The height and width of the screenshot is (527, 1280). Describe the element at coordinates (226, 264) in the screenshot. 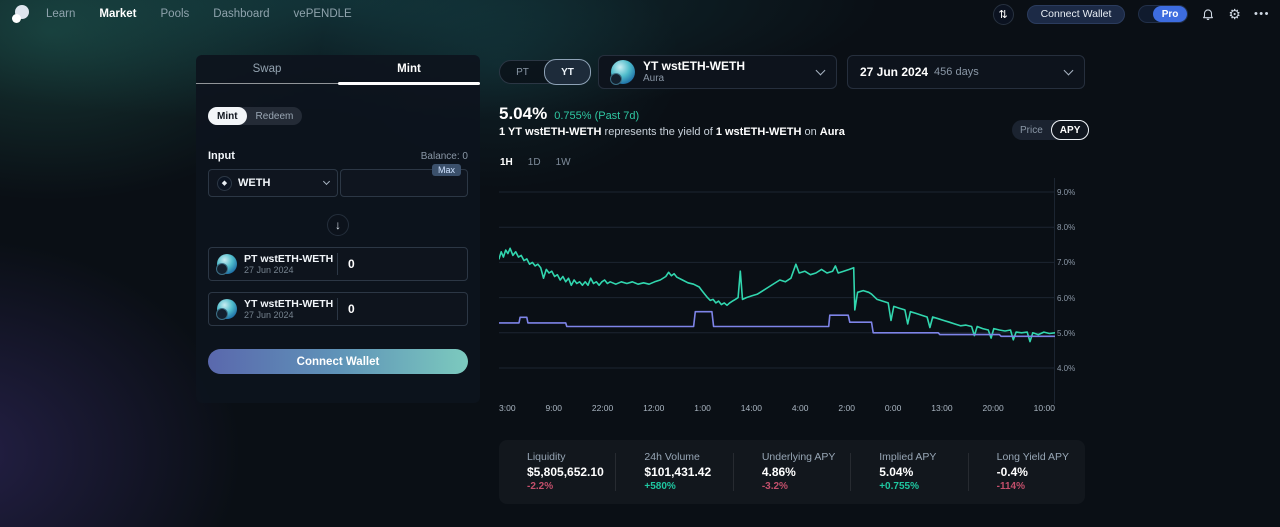

I see `pt-token-icon` at that location.